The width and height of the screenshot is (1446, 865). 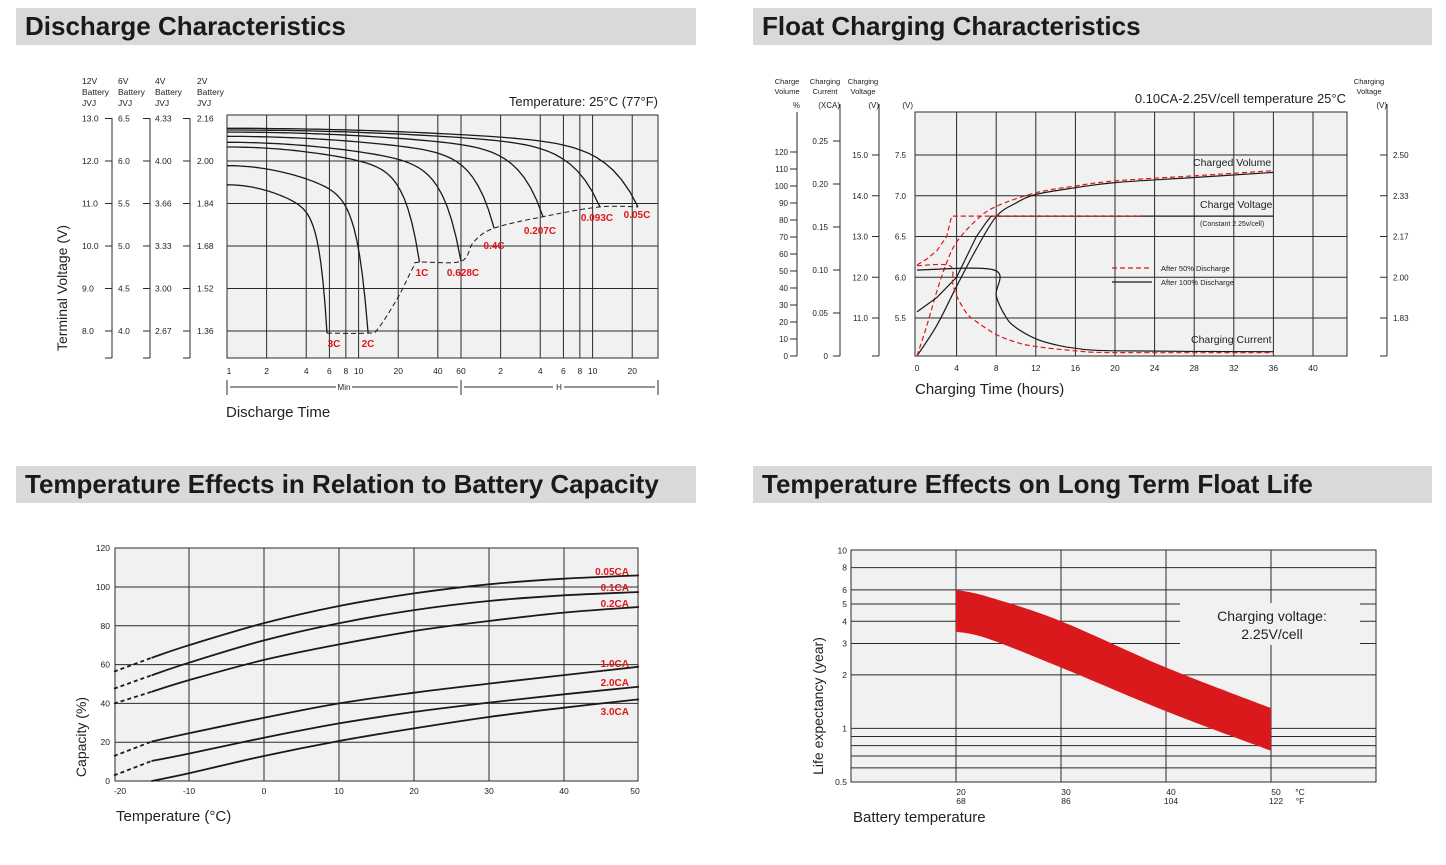 What do you see at coordinates (395, 704) in the screenshot?
I see `capacity-curve-1.0CA` at bounding box center [395, 704].